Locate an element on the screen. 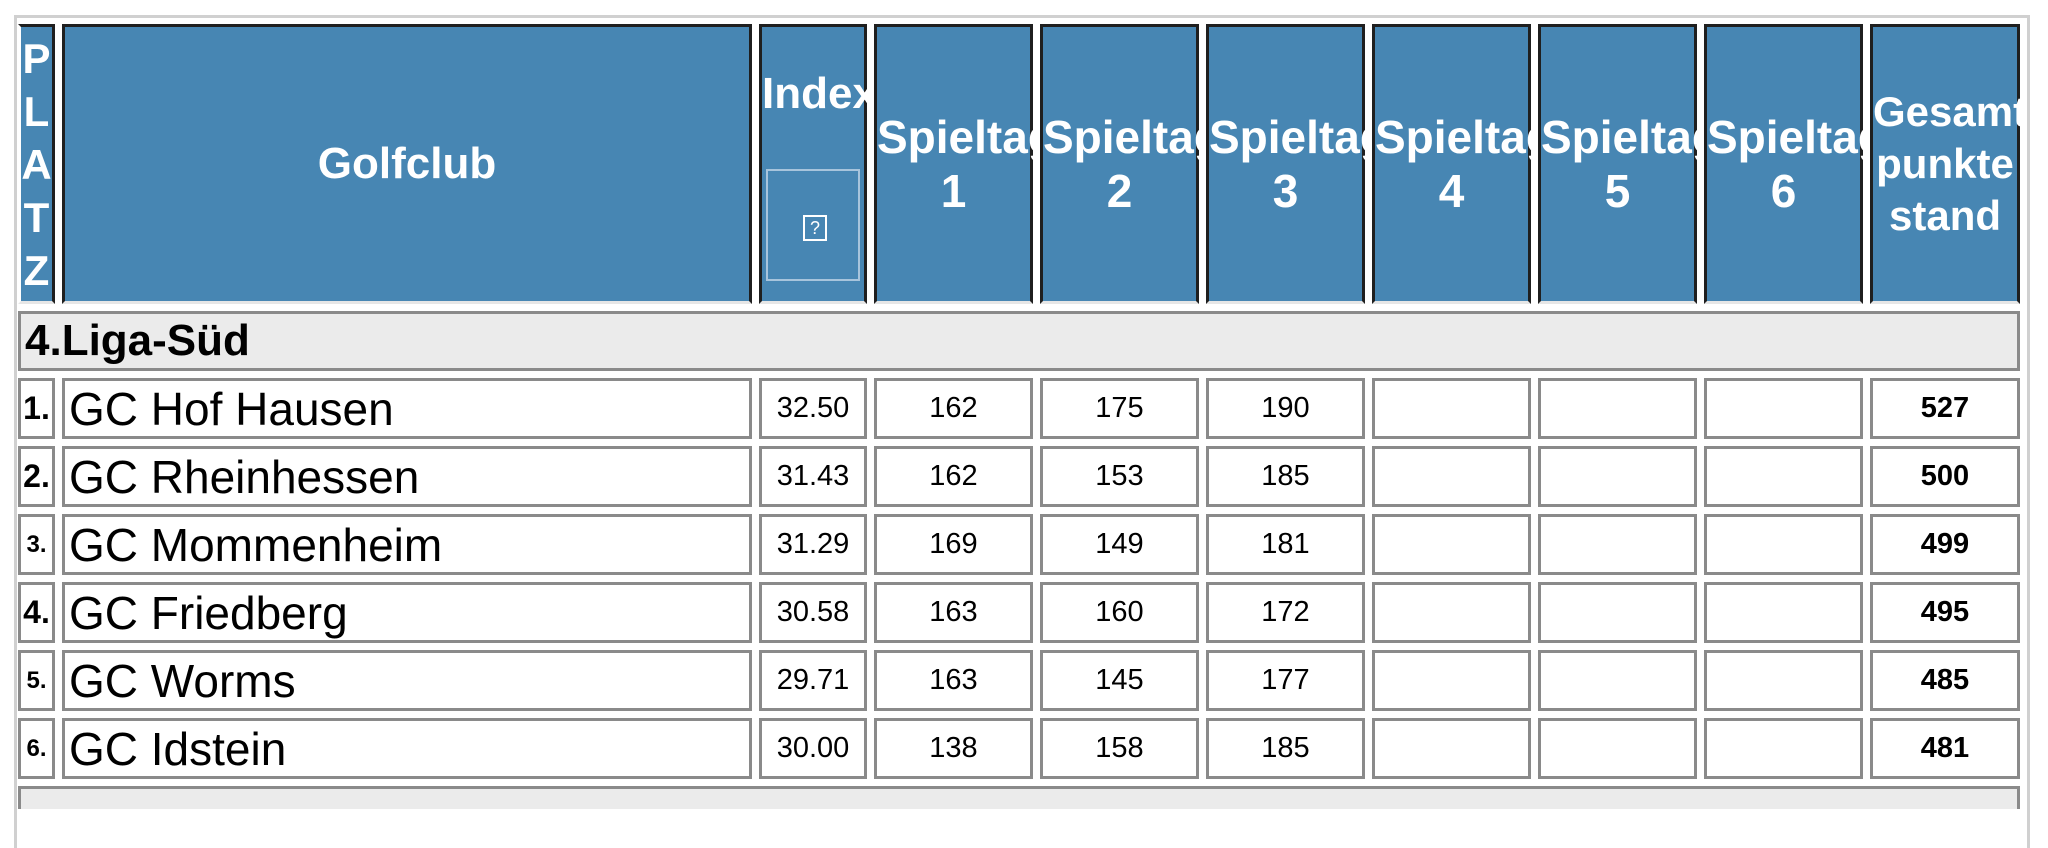  club-cell: GC Idstein is located at coordinates (407, 748).